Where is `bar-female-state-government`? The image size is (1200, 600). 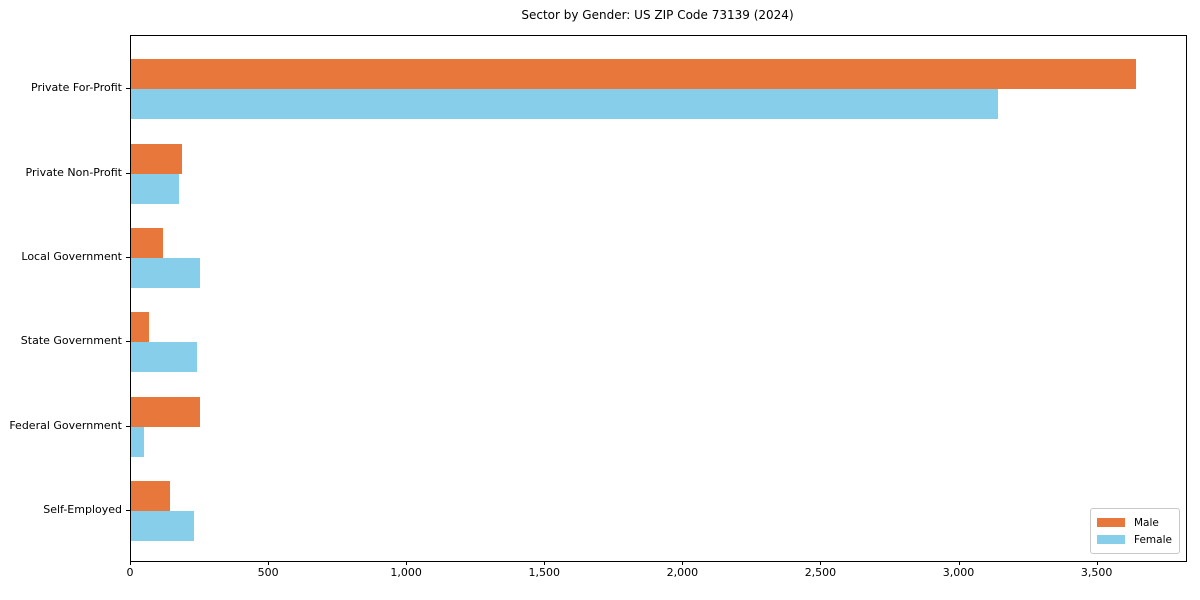 bar-female-state-government is located at coordinates (164, 357).